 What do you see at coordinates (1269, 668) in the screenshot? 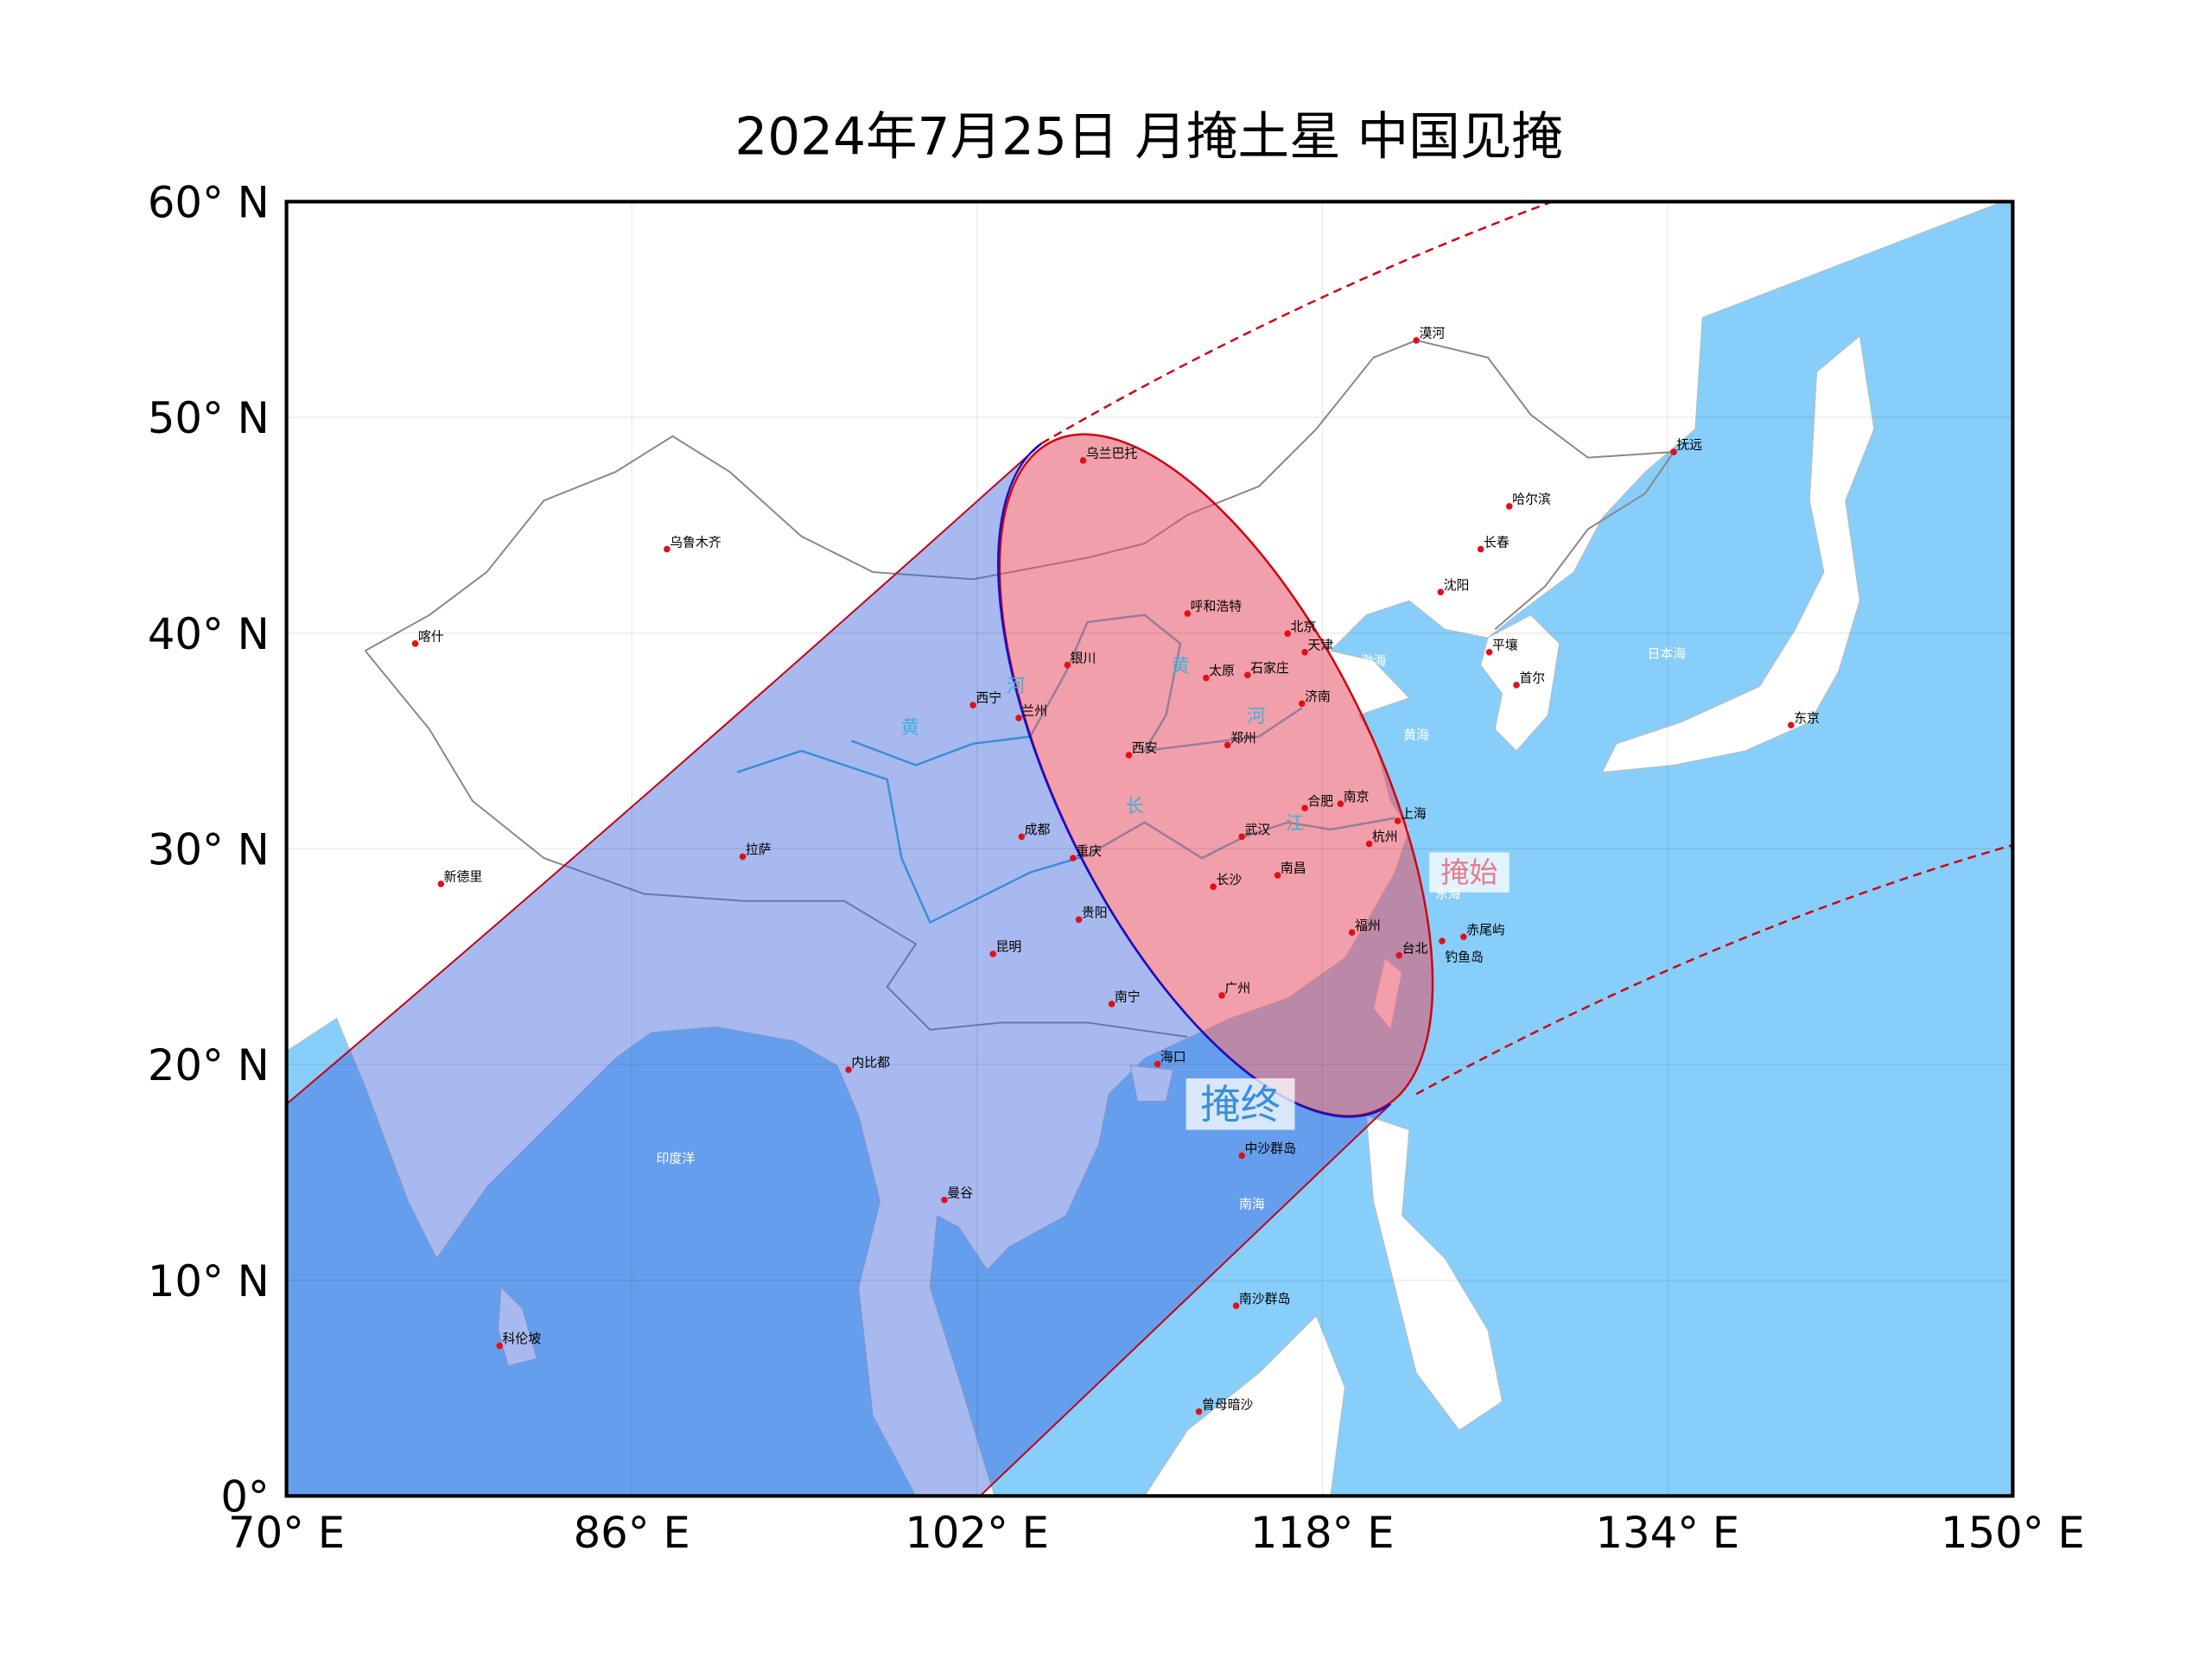
I see `city-label: 石家庄` at bounding box center [1269, 668].